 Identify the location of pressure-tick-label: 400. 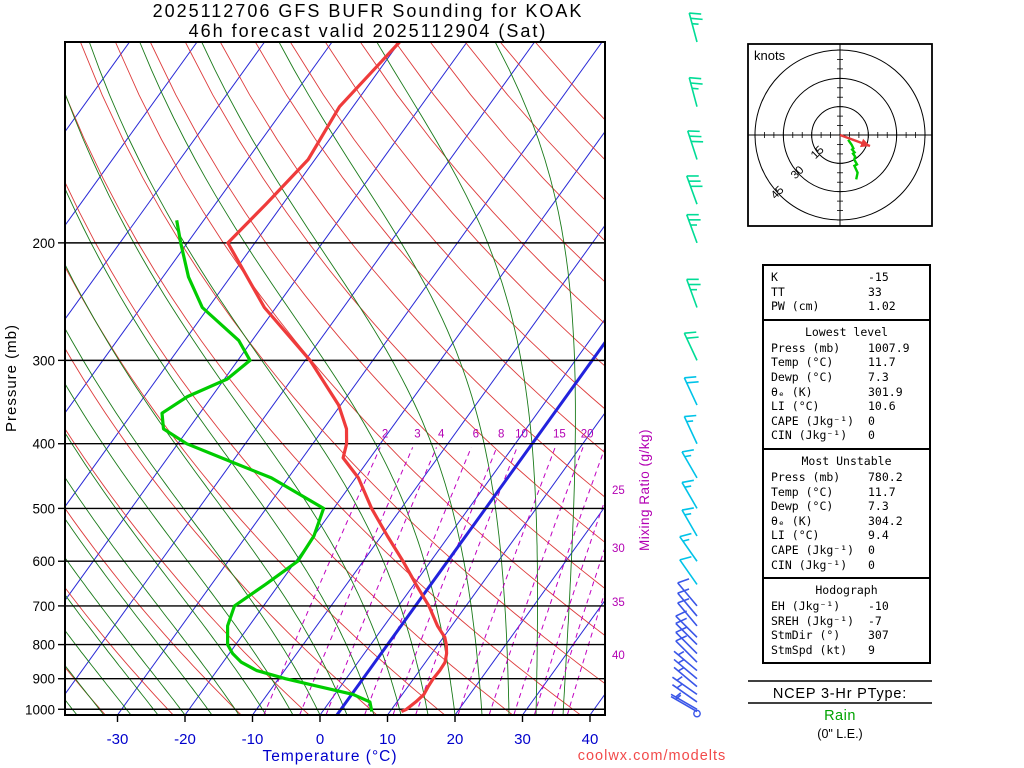
(43, 444).